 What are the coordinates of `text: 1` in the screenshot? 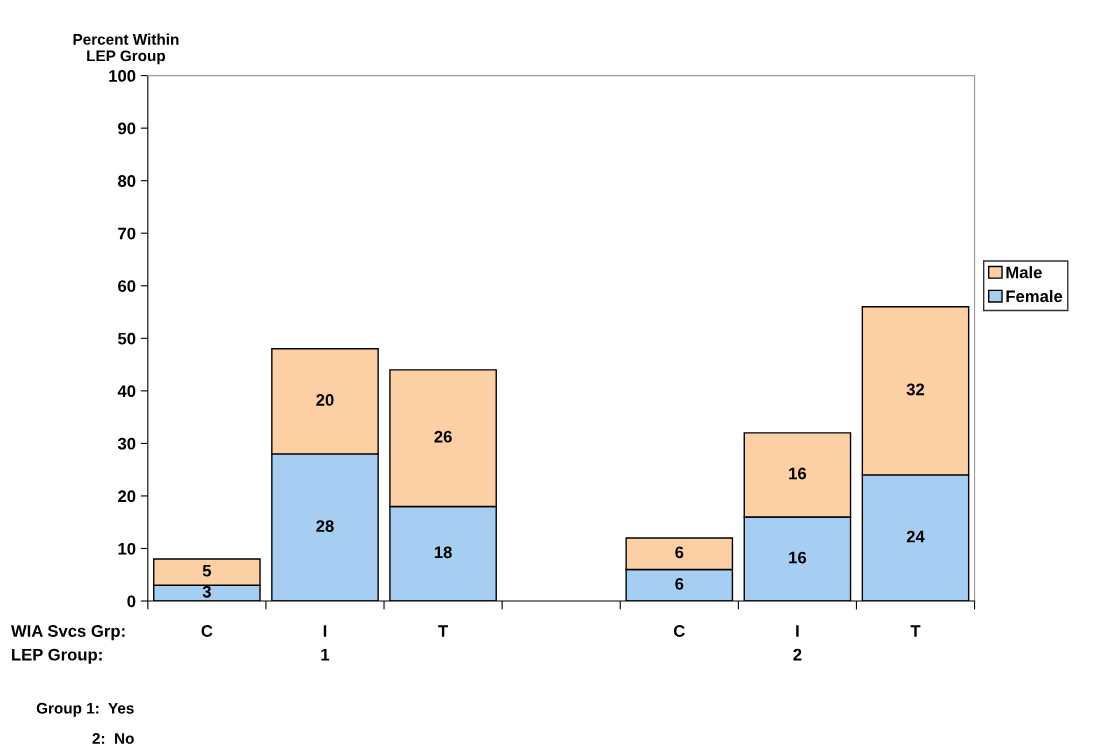 It's located at (325, 654).